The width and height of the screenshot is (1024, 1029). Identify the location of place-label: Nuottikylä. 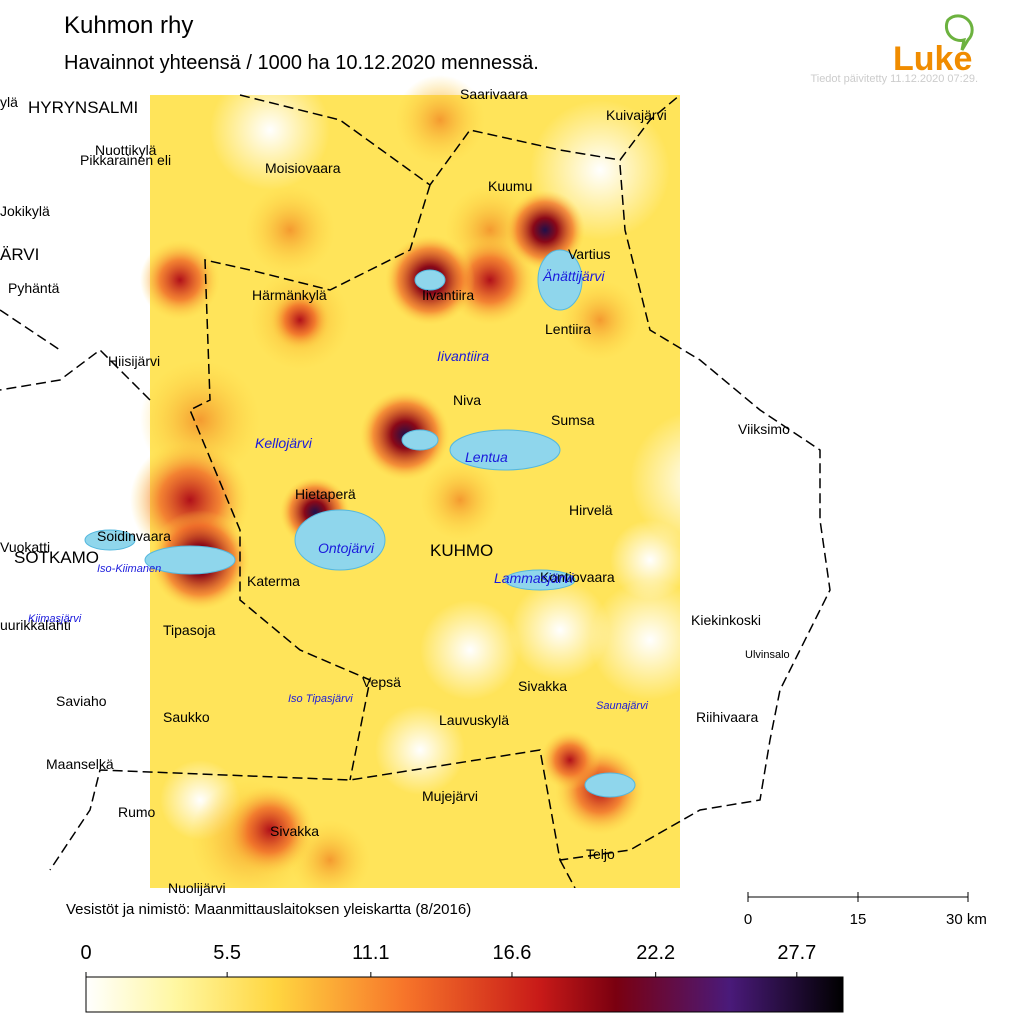
(126, 150).